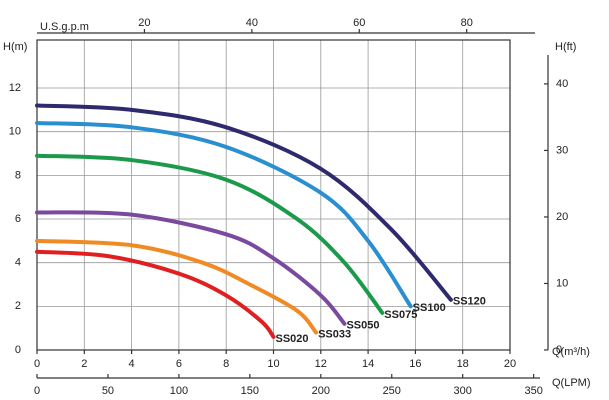  Describe the element at coordinates (15, 132) in the screenshot. I see `y-tick-label: 10` at that location.